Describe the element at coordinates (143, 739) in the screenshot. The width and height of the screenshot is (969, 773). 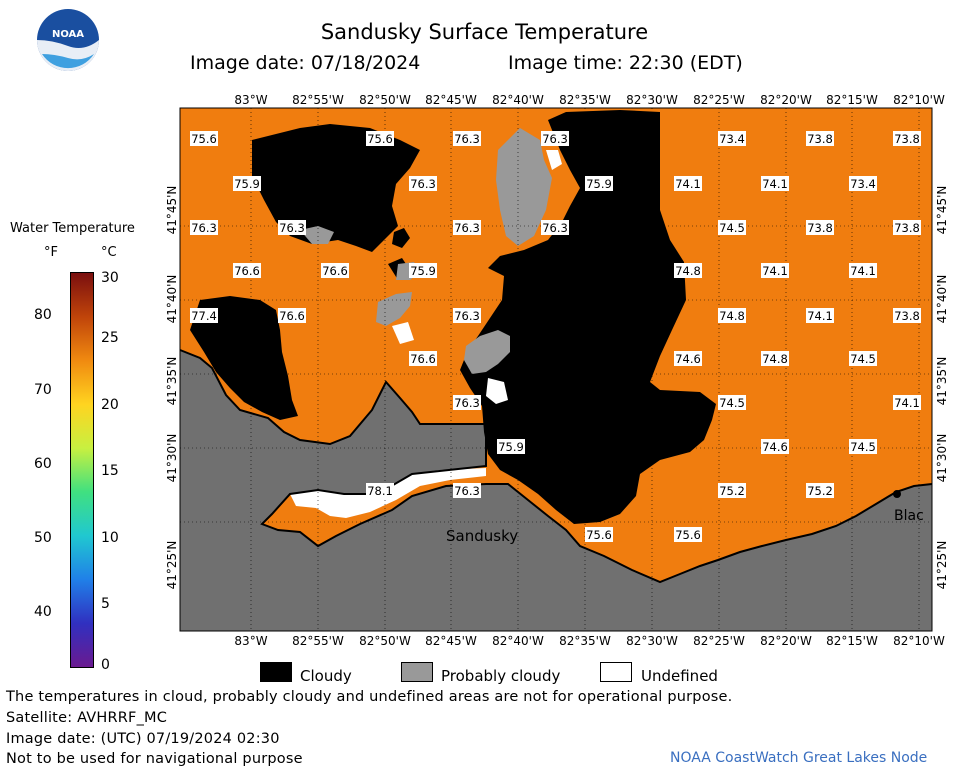
I see `footer-utc-date: Image date: (UTC) 07/19/2024 02:30` at that location.